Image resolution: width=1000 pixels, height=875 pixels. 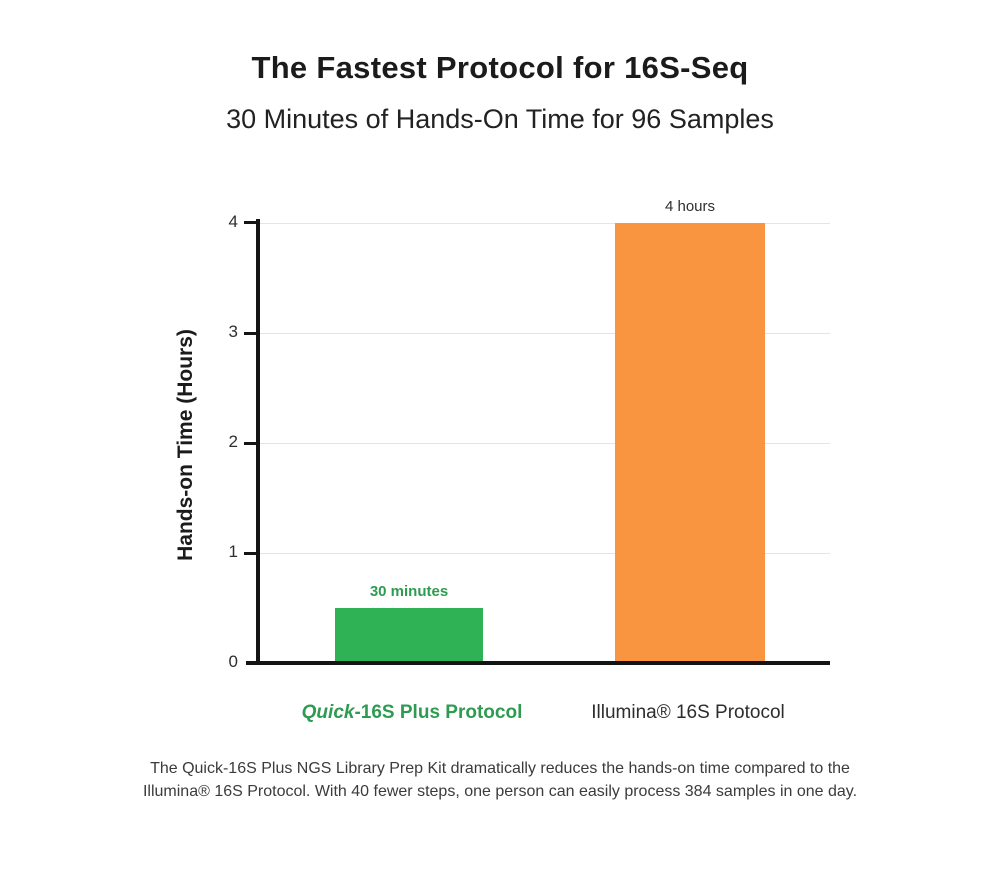 I want to click on y-axis-line, so click(x=258, y=442).